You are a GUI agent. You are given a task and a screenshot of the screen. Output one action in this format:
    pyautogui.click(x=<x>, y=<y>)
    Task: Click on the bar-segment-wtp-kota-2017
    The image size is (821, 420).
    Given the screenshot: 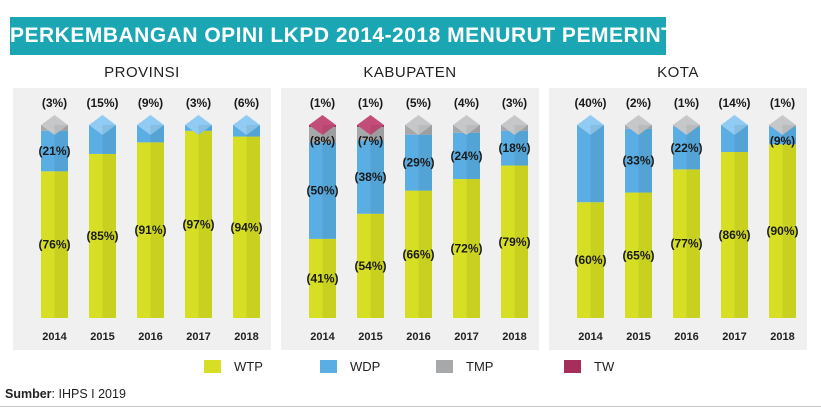 What is the action you would take?
    pyautogui.click(x=734, y=235)
    